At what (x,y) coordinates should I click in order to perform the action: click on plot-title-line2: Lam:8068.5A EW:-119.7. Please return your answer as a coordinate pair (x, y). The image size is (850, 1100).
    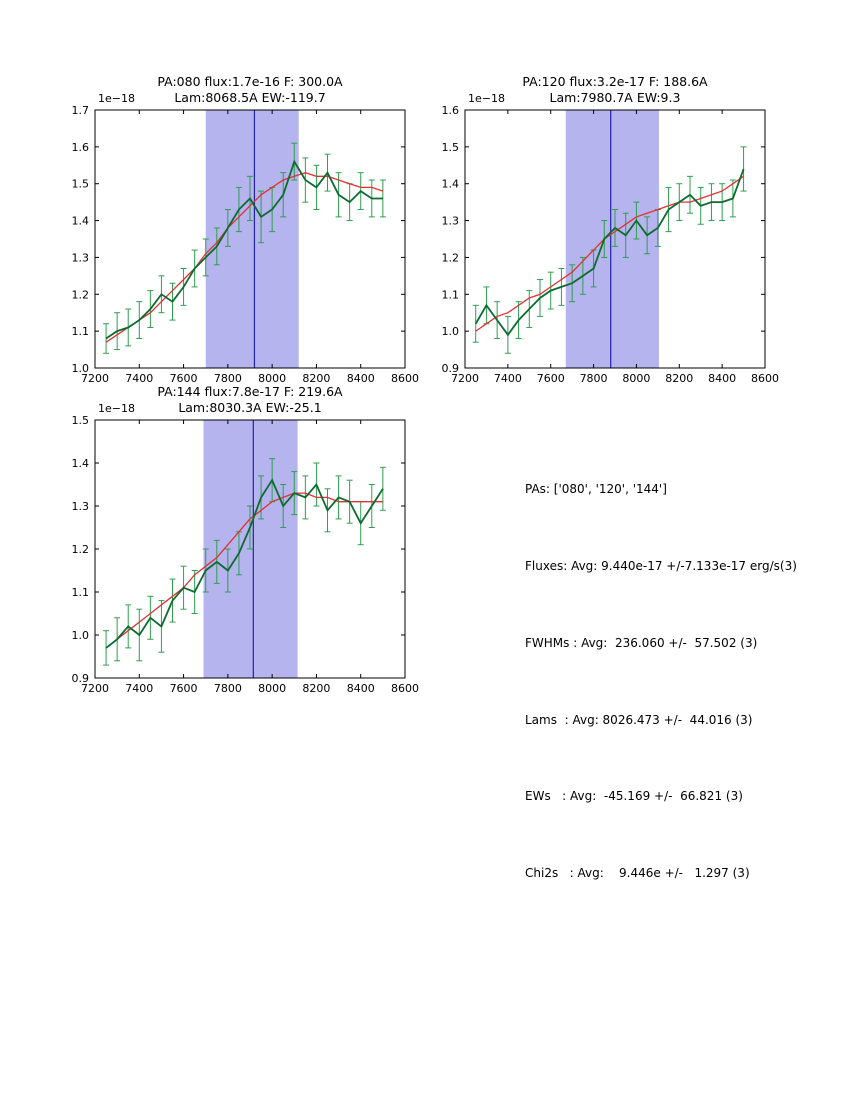
    Looking at the image, I should click on (249, 97).